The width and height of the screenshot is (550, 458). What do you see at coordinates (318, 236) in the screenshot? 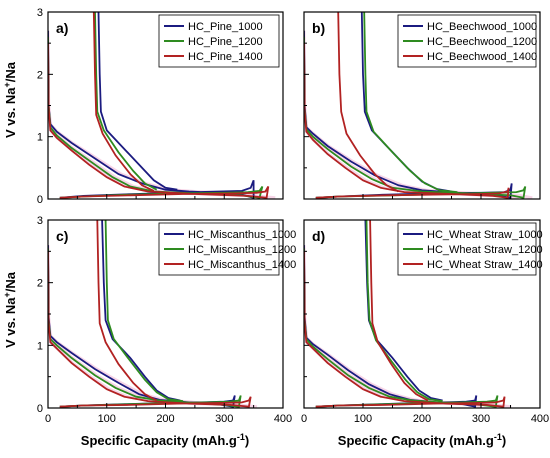
I see `panel-label: d)` at bounding box center [318, 236].